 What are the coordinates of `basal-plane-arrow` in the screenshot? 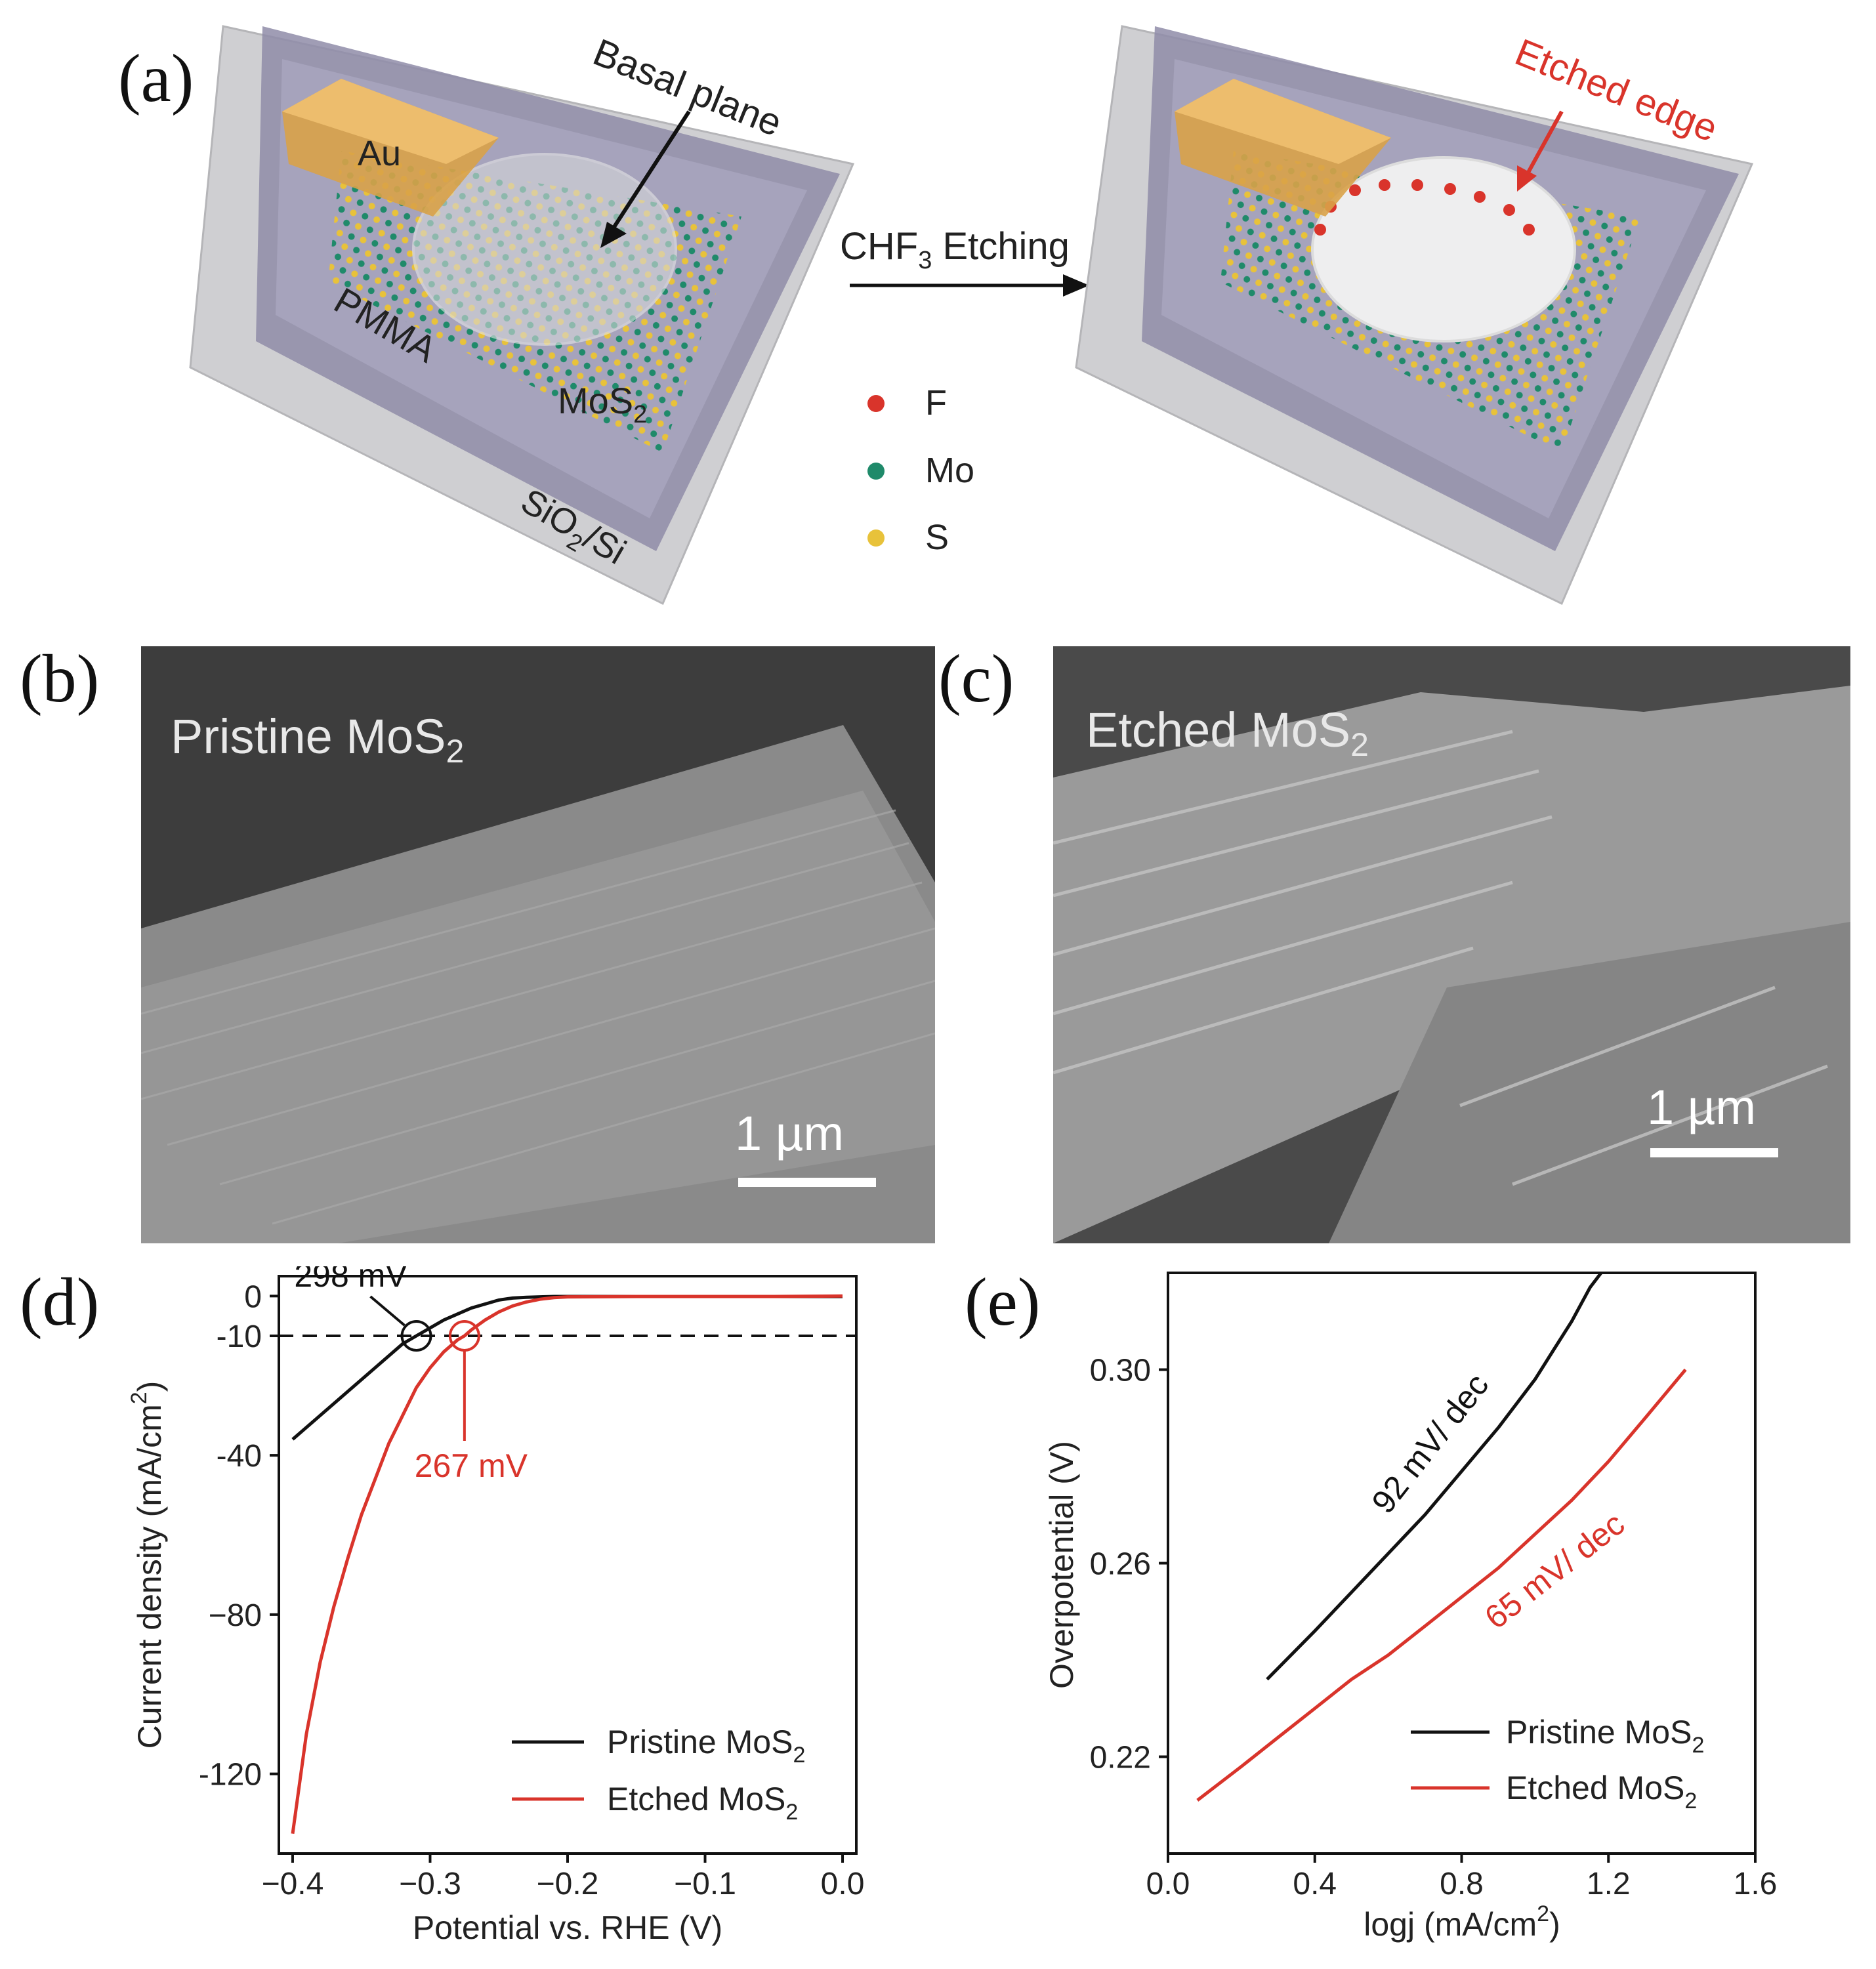 It's located at (650, 172).